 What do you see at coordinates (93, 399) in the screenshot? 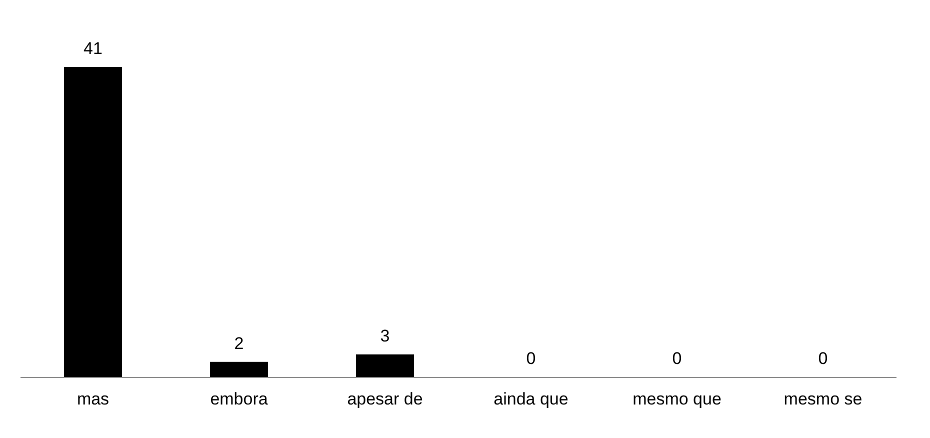
I see `x-tick-label: mas` at bounding box center [93, 399].